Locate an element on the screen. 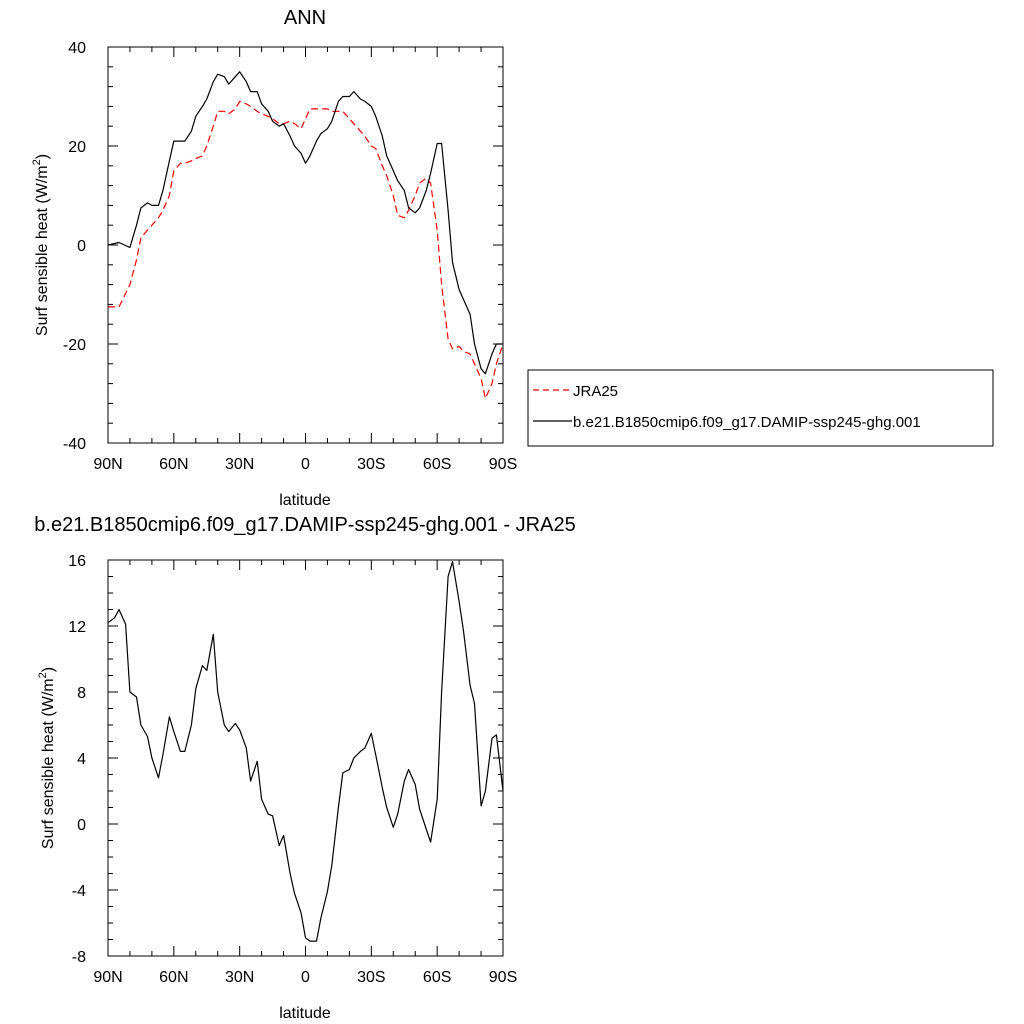 Image resolution: width=1024 pixels, height=1024 pixels. top-x-tick-labels: 90N 60N 30N 0 30S 60S 90S is located at coordinates (305, 464).